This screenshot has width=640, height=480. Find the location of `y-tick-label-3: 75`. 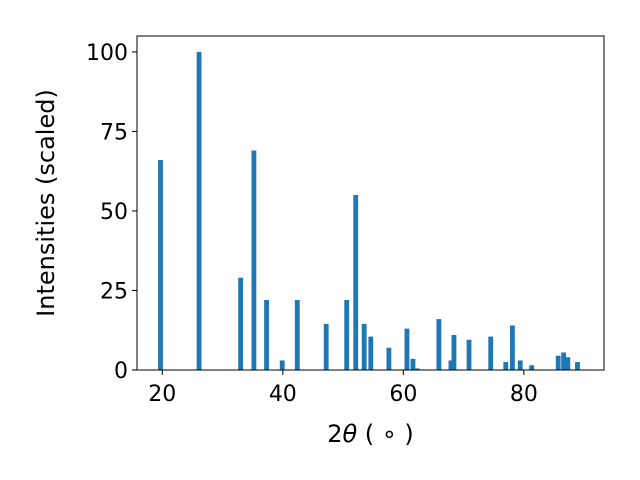

y-tick-label-3: 75 is located at coordinates (114, 132).